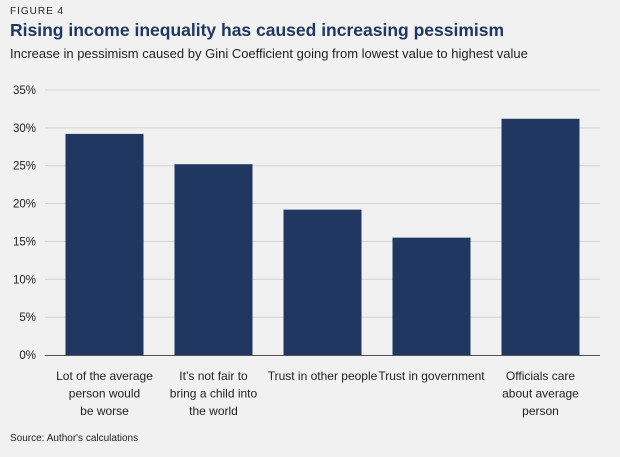 The height and width of the screenshot is (457, 620). I want to click on y-tick-label: 25%, so click(24, 167).